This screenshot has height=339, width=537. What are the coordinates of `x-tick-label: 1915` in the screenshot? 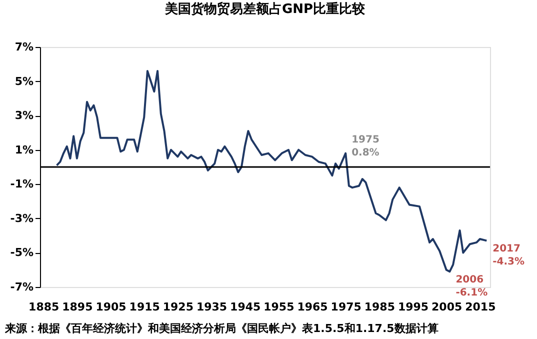 It's located at (144, 307).